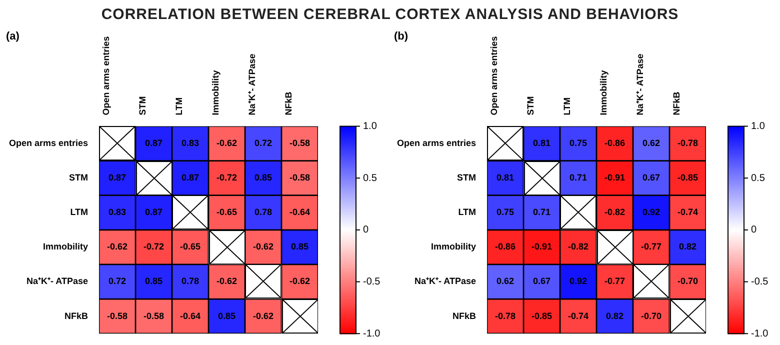  Describe the element at coordinates (390, 15) in the screenshot. I see `text: CORRELATION BETWEEN CEREBRAL CORTEX ANALYSIS AND BEHAVIORS` at that location.